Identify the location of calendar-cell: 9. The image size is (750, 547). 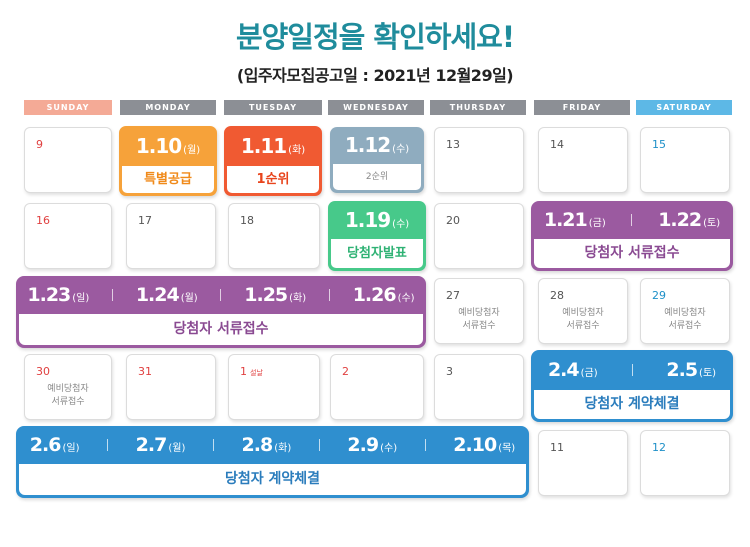
(68, 160).